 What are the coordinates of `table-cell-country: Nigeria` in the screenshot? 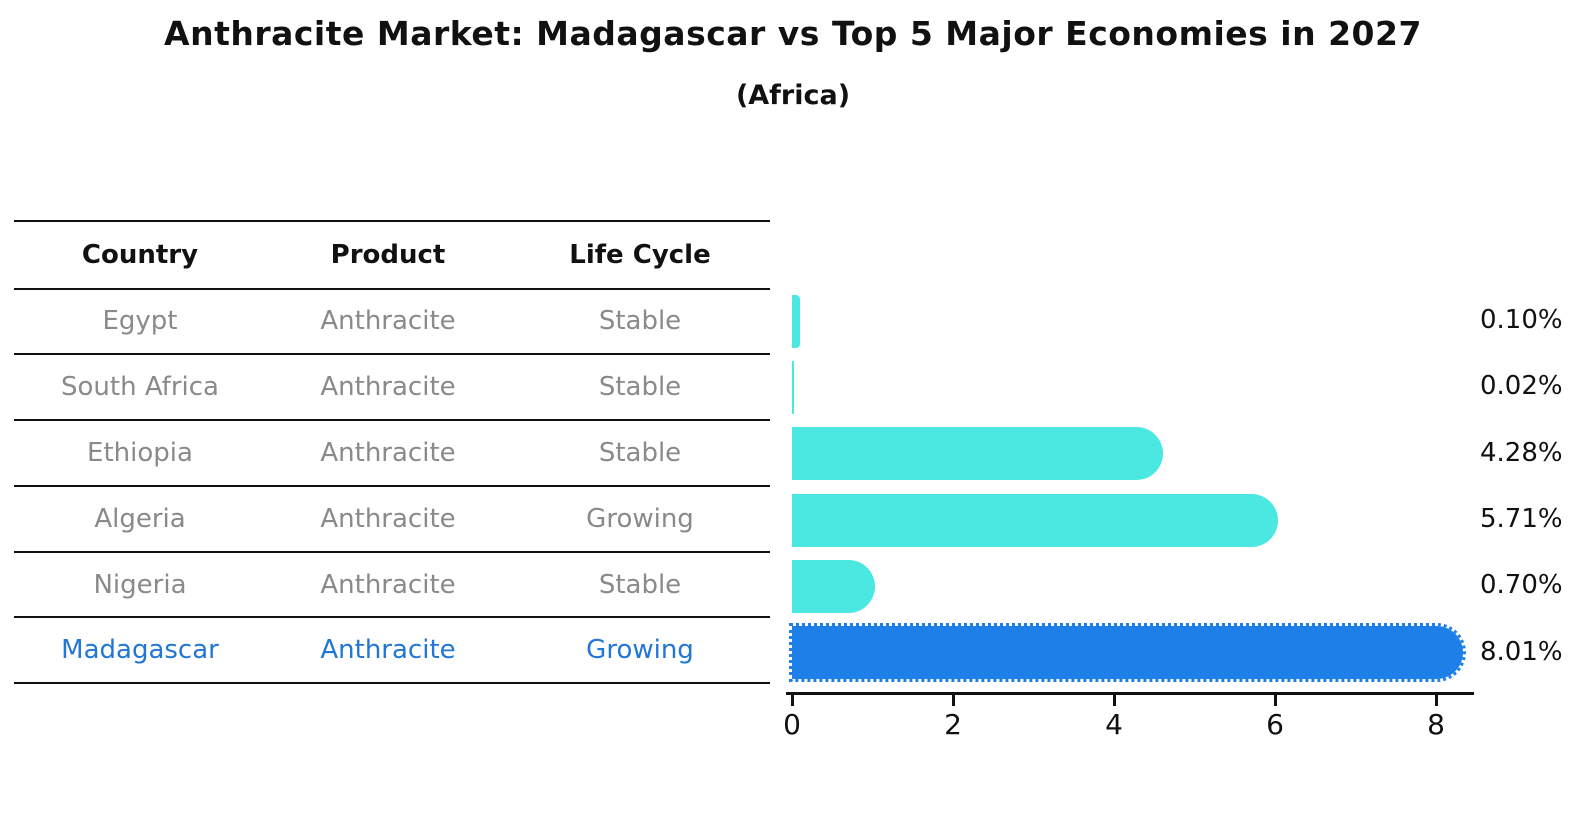 It's located at (140, 584).